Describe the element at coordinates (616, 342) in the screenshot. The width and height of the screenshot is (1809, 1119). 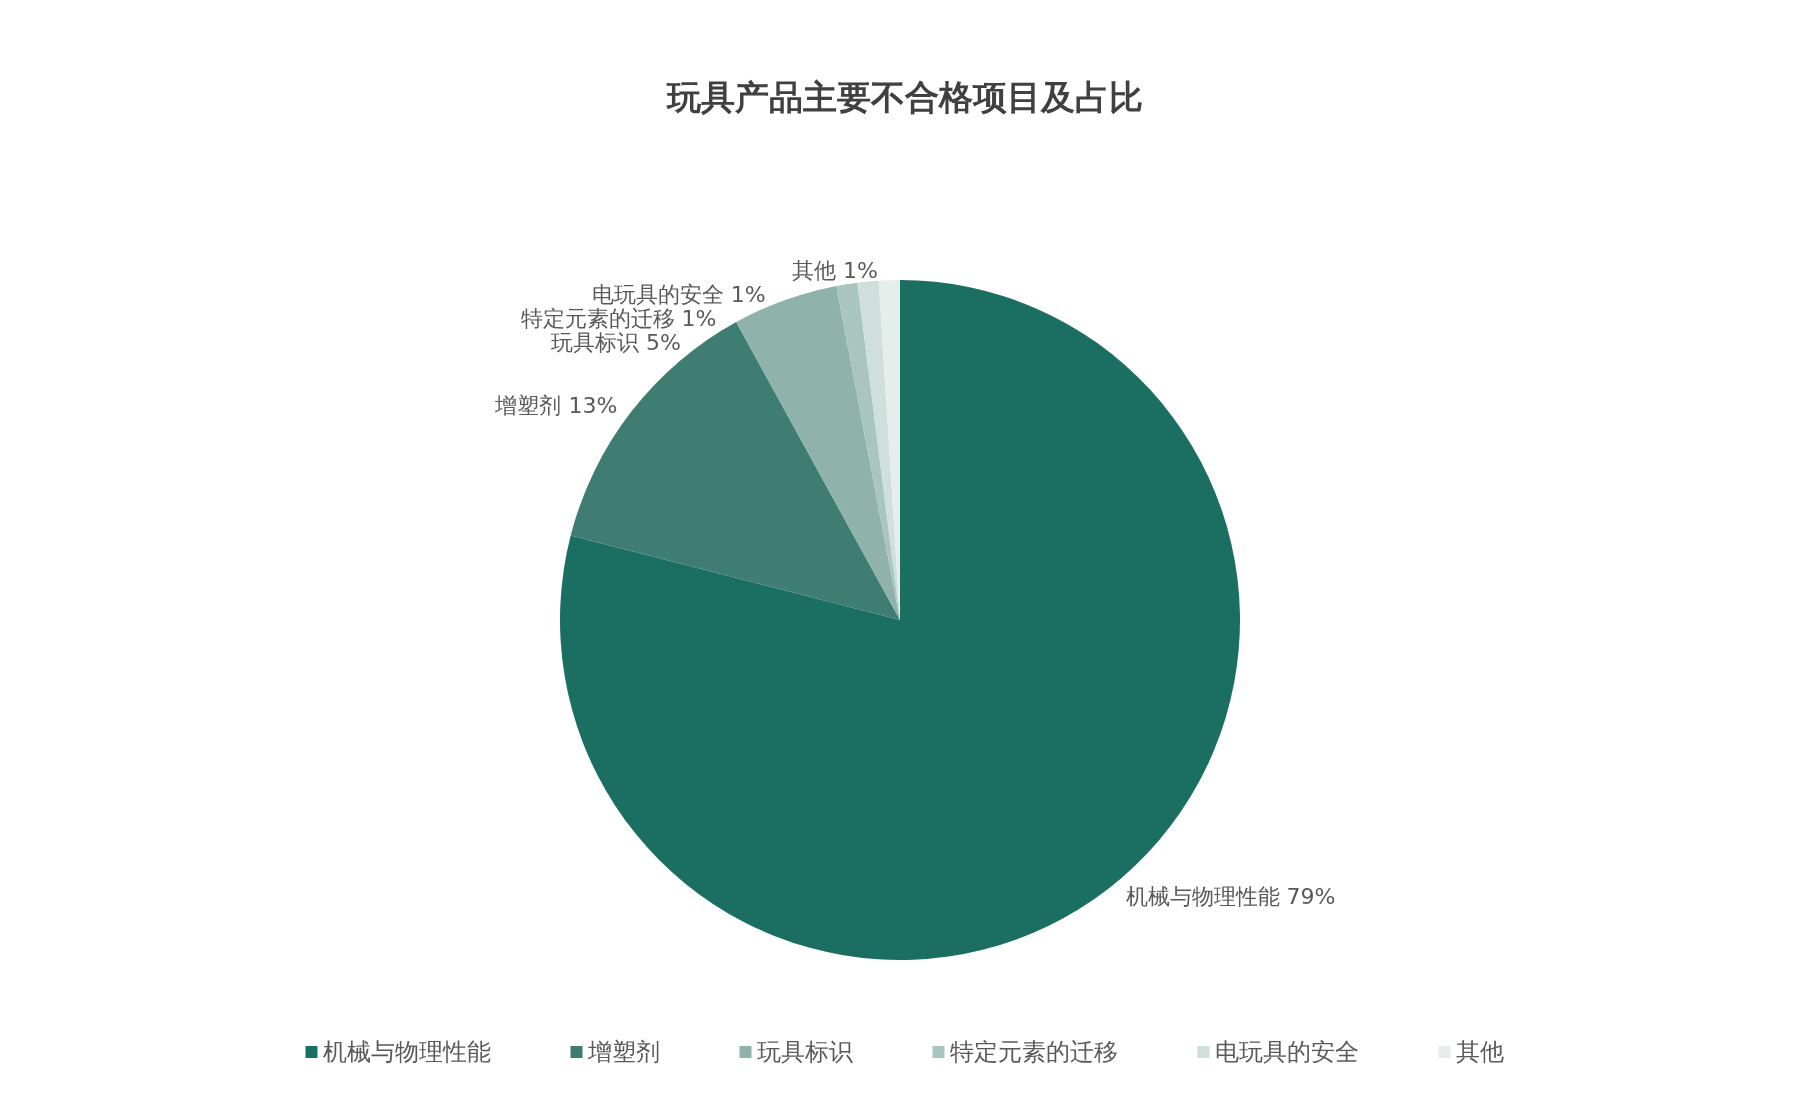
I see `category-label: 玩具标识 5%` at that location.